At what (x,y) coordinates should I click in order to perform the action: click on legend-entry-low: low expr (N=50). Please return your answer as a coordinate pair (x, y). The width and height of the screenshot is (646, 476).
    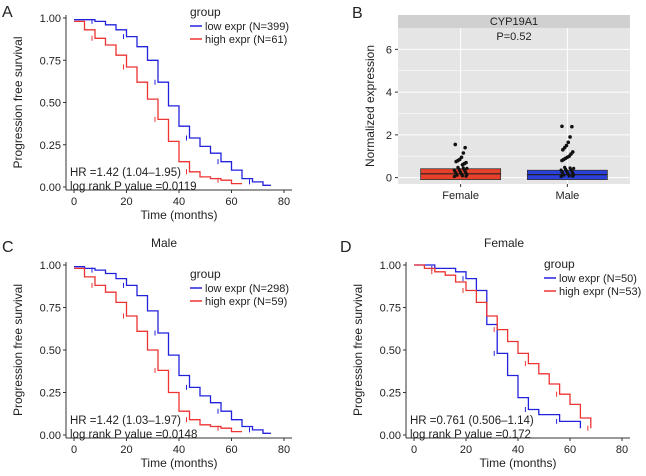
    Looking at the image, I should click on (598, 279).